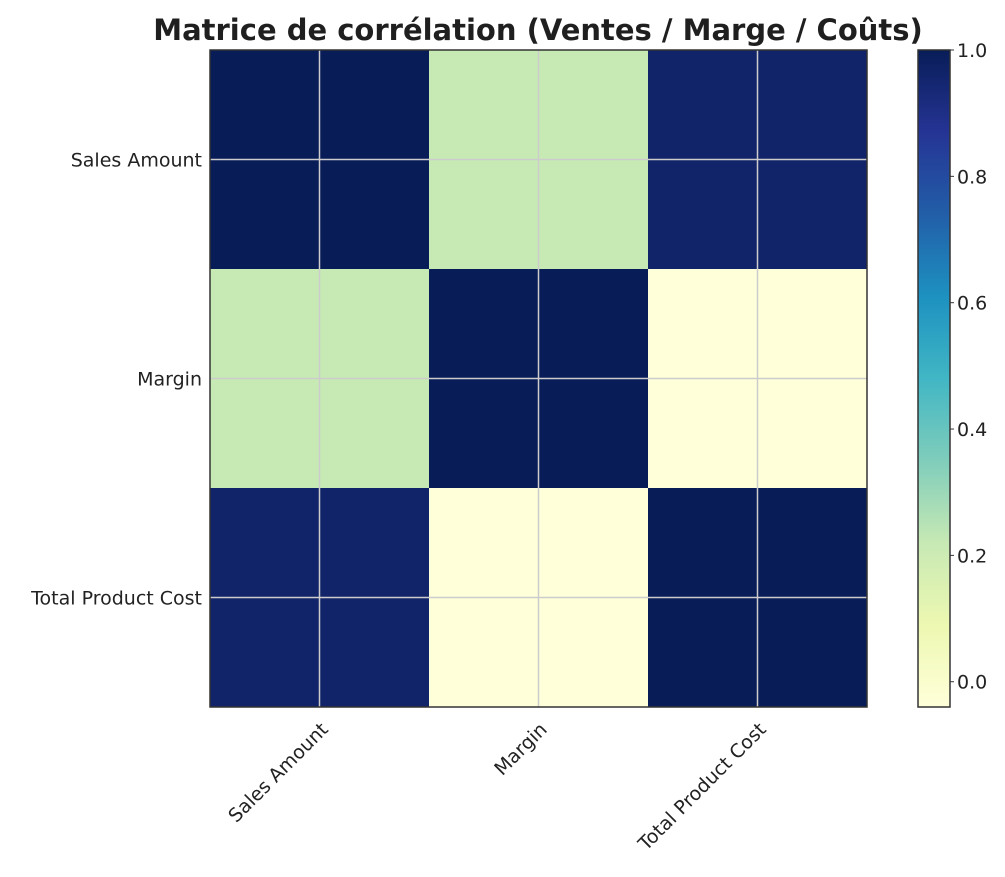 This screenshot has width=1005, height=877. I want to click on y-tick-label: Margin, so click(169, 380).